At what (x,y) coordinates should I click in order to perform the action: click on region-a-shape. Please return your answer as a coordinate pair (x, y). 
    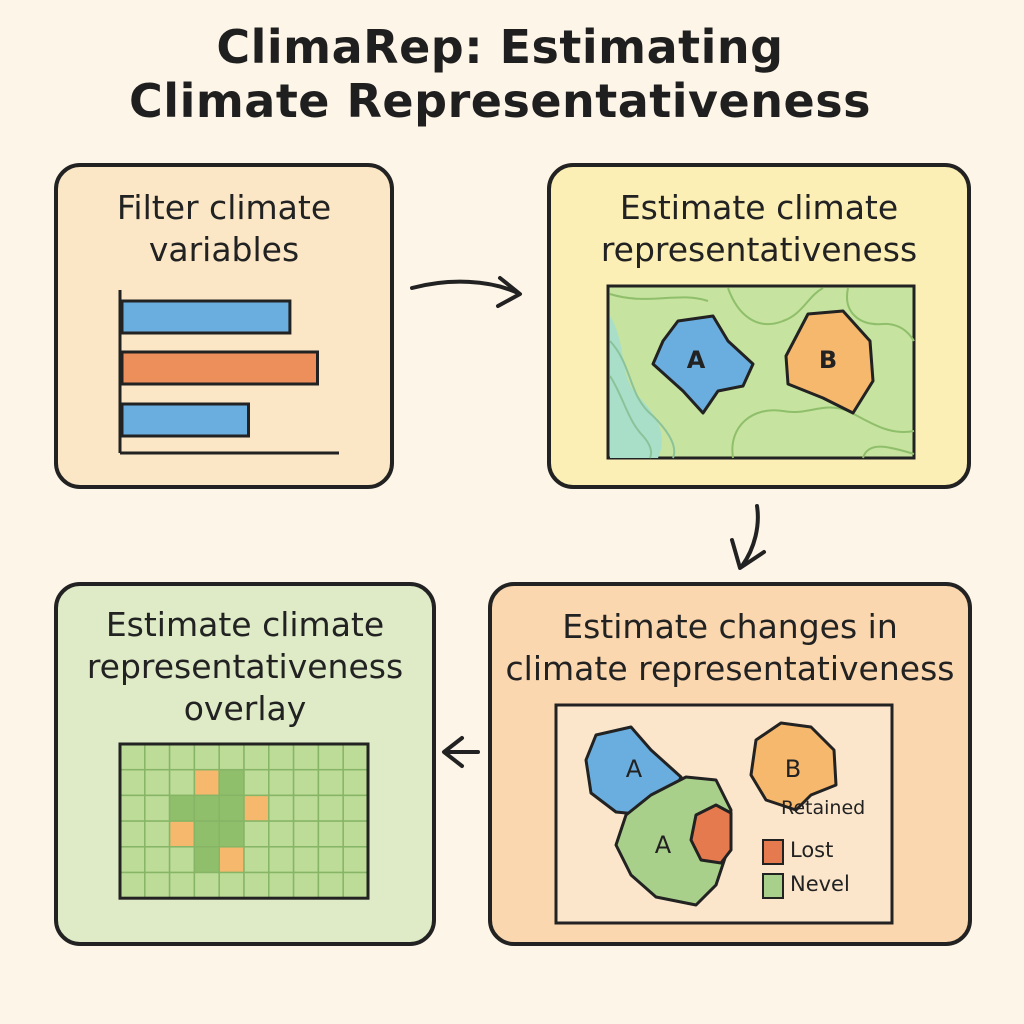
    Looking at the image, I should click on (703, 364).